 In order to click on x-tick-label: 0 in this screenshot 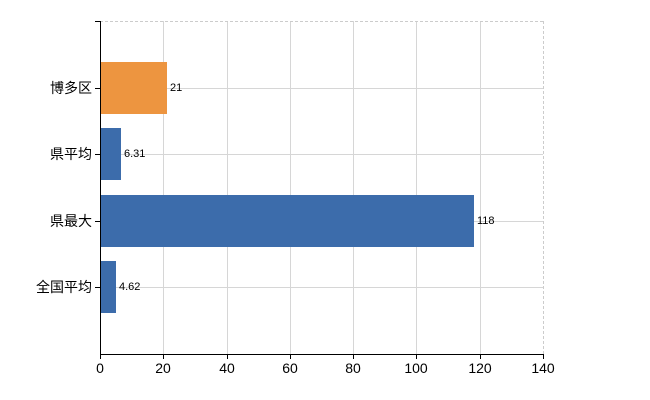, I will do `click(100, 368)`.